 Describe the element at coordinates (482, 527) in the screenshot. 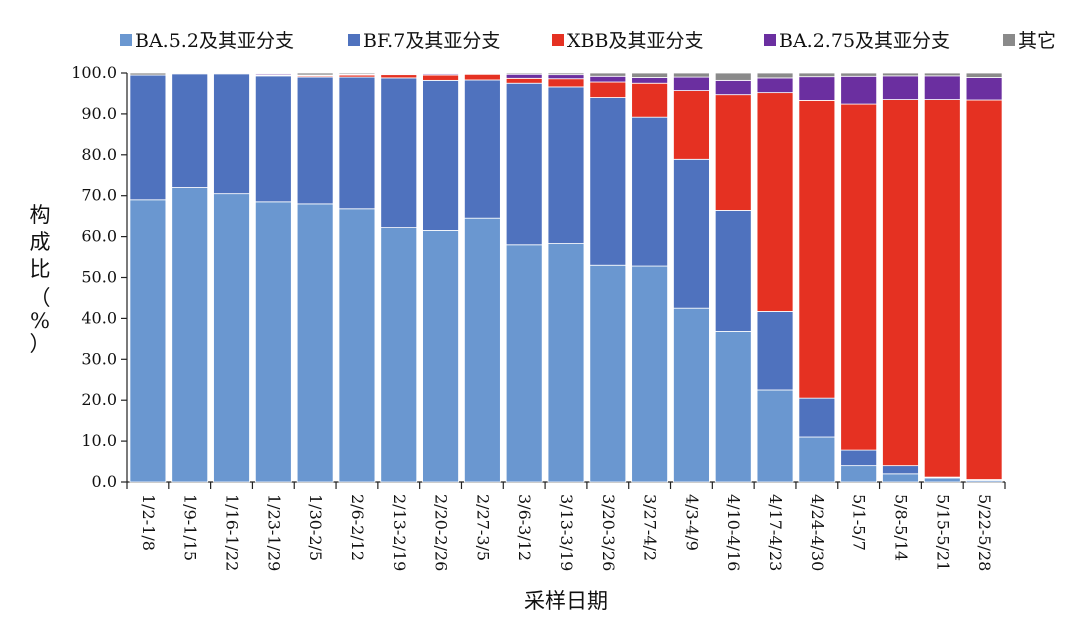

I see `x-tick-label: 2/27-3/5` at that location.